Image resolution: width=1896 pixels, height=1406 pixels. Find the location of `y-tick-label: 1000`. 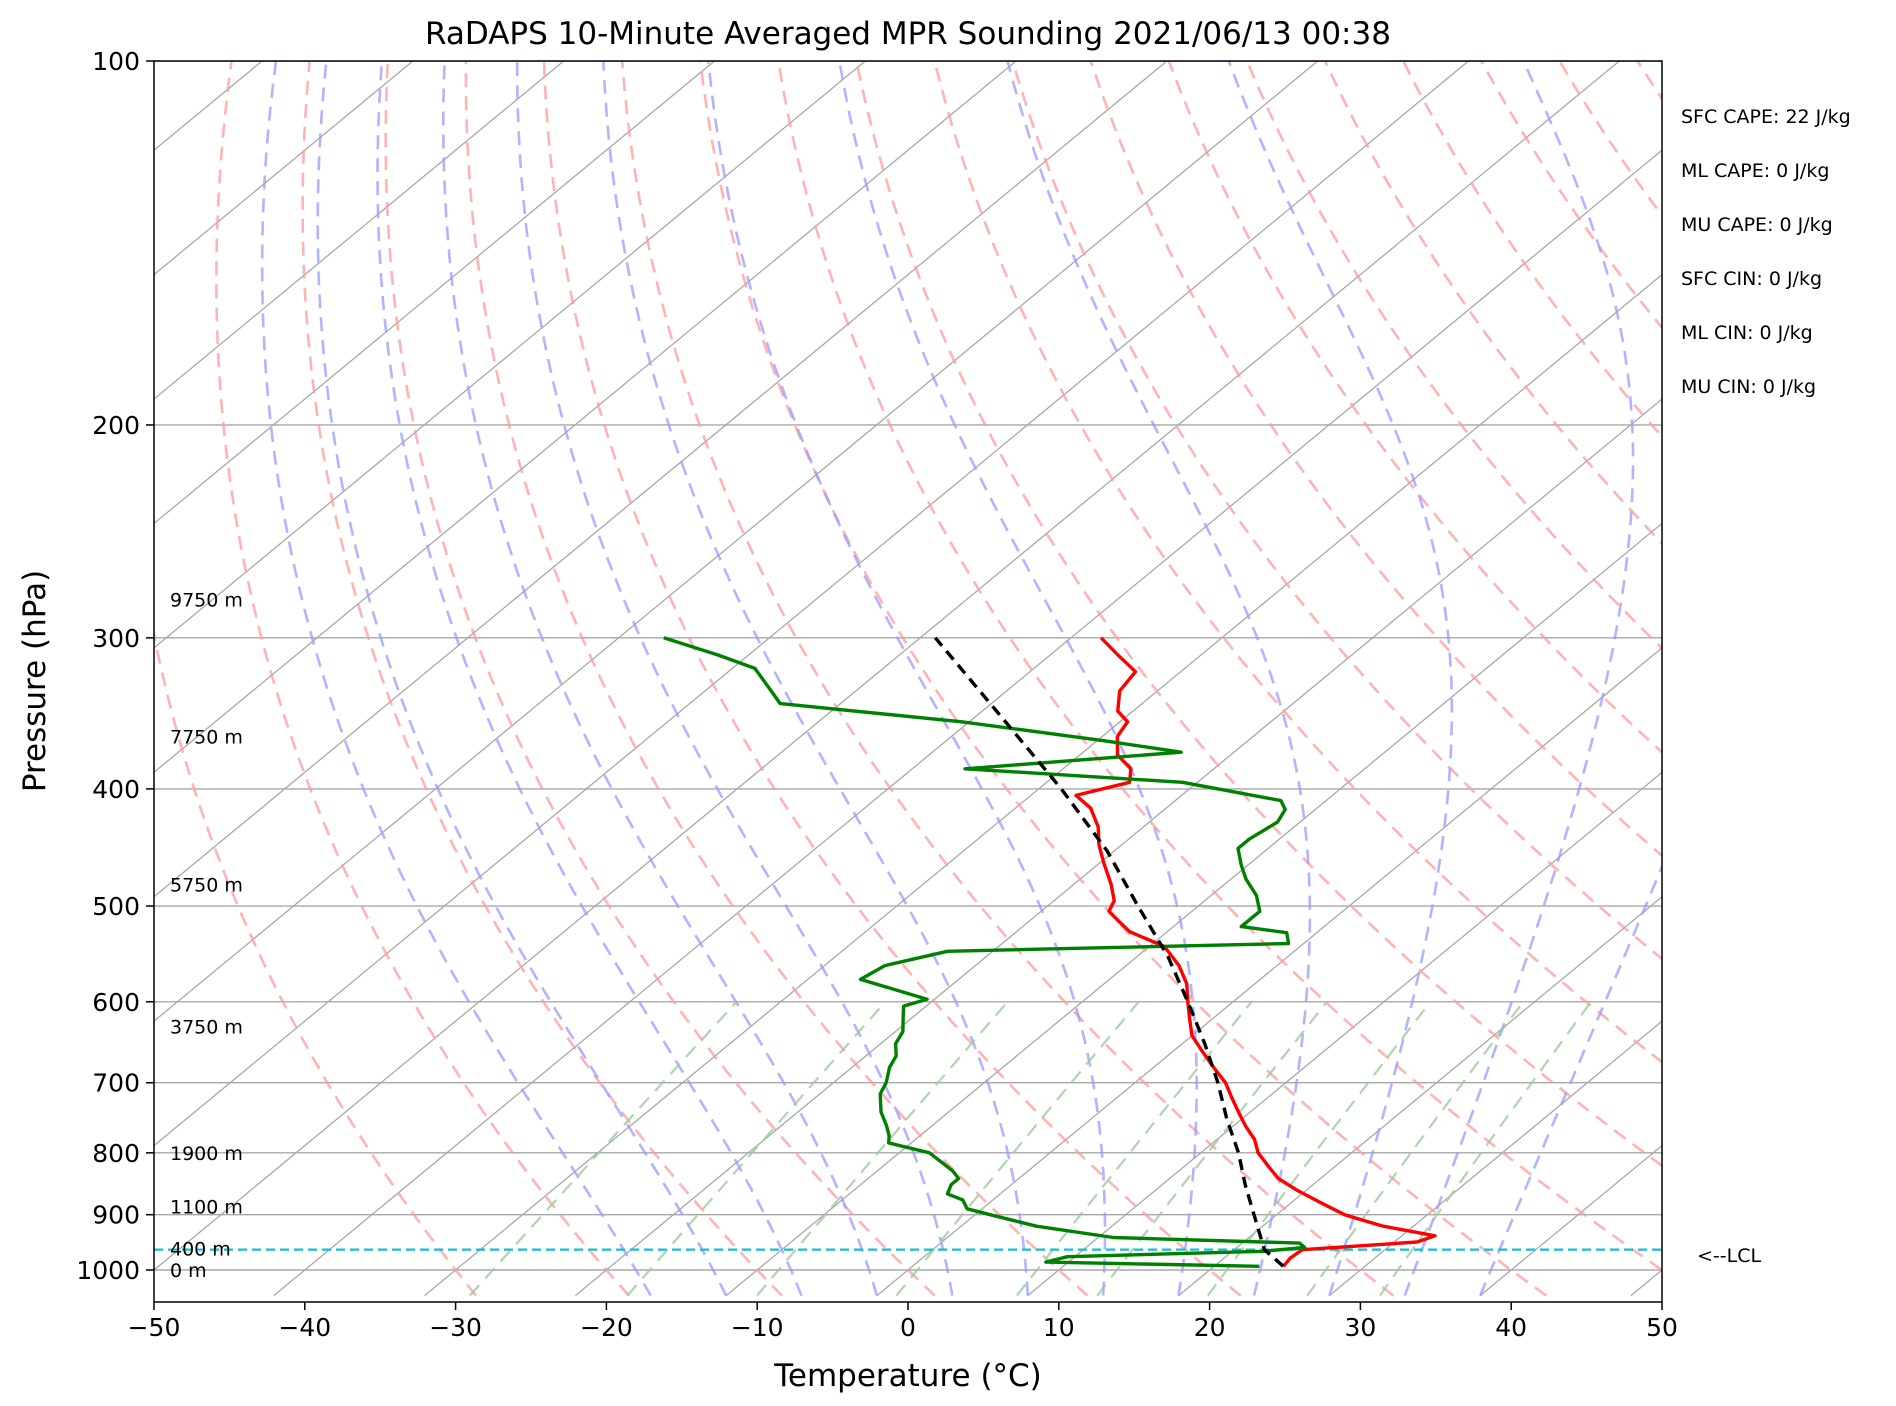

y-tick-label: 1000 is located at coordinates (108, 1270).